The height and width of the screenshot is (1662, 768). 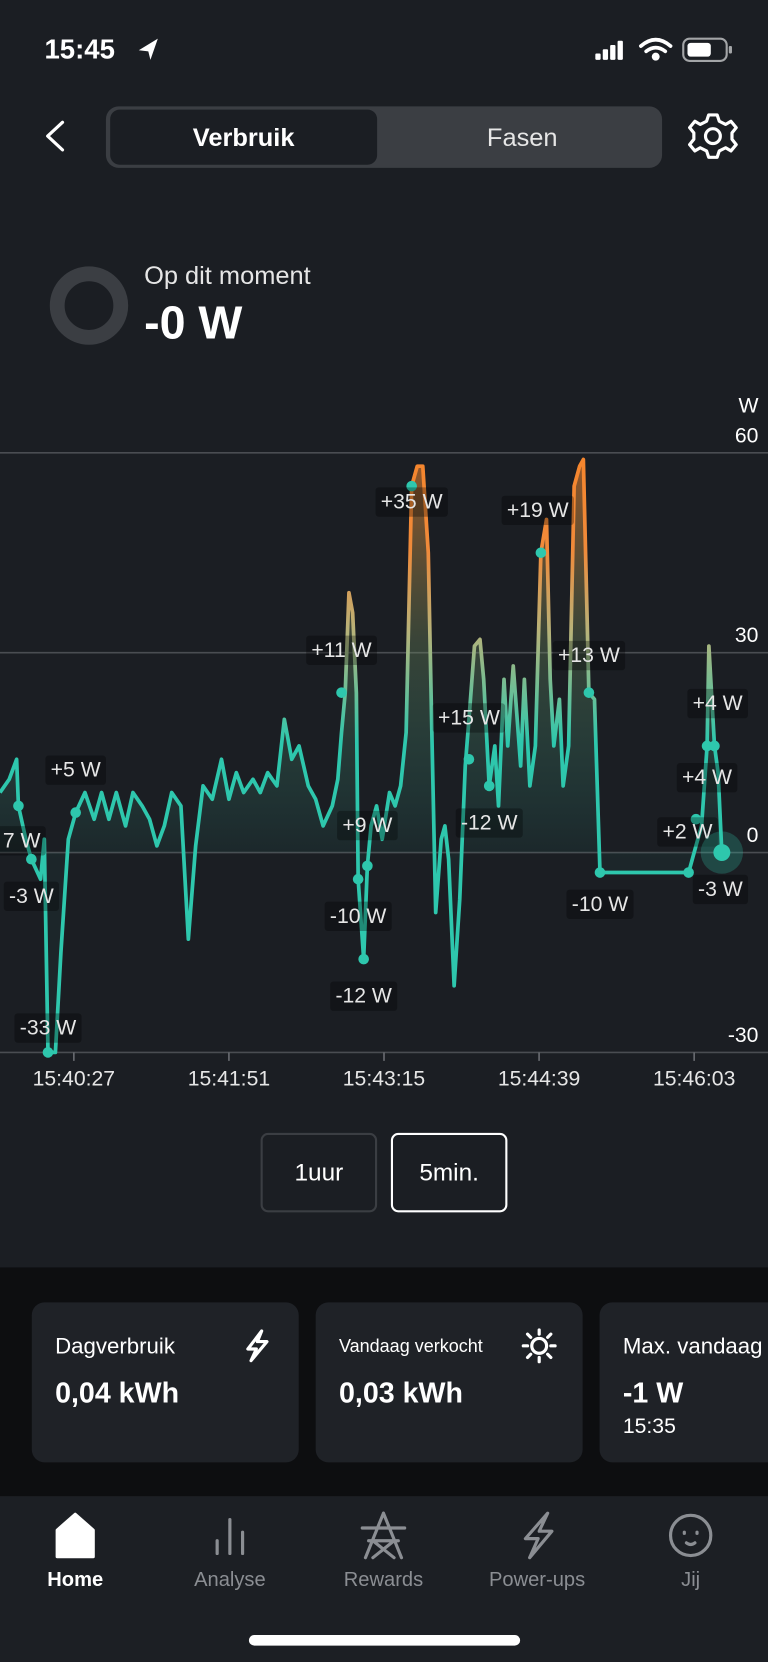 What do you see at coordinates (707, 49) in the screenshot?
I see `battery-icon` at bounding box center [707, 49].